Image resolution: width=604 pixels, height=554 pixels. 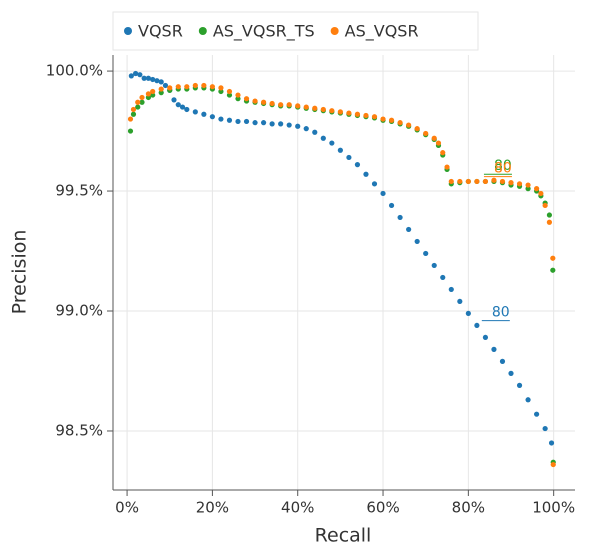 I want to click on x-axis-label: Recall, so click(x=343, y=536).